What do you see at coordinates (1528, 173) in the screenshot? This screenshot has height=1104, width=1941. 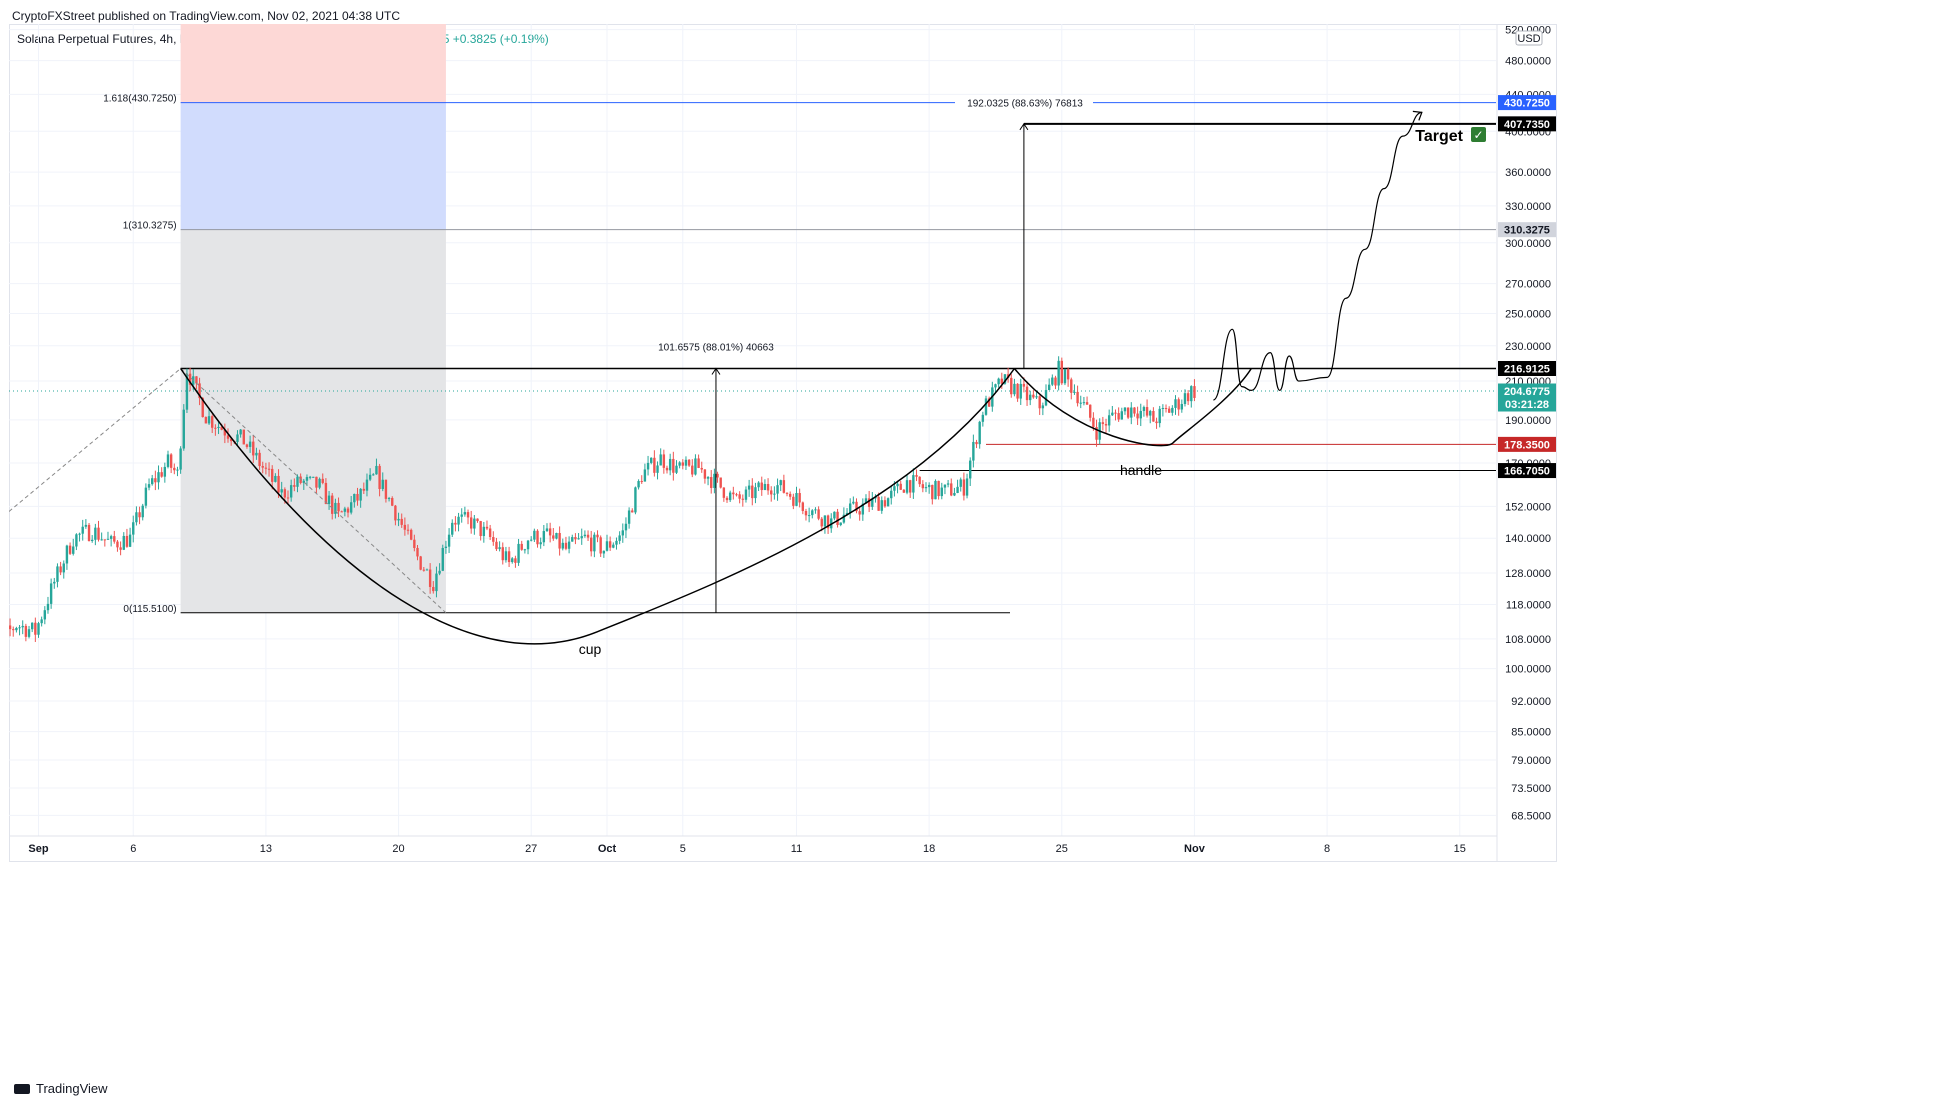 I see `y-tick-label: 360.0000` at bounding box center [1528, 173].